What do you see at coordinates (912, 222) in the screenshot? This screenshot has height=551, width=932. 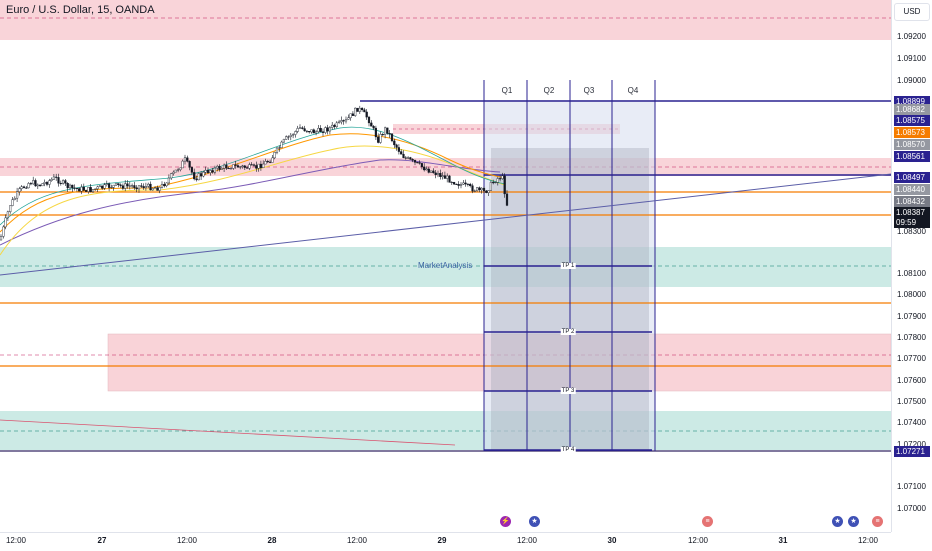 I see `countdown-tag: 09:59` at bounding box center [912, 222].